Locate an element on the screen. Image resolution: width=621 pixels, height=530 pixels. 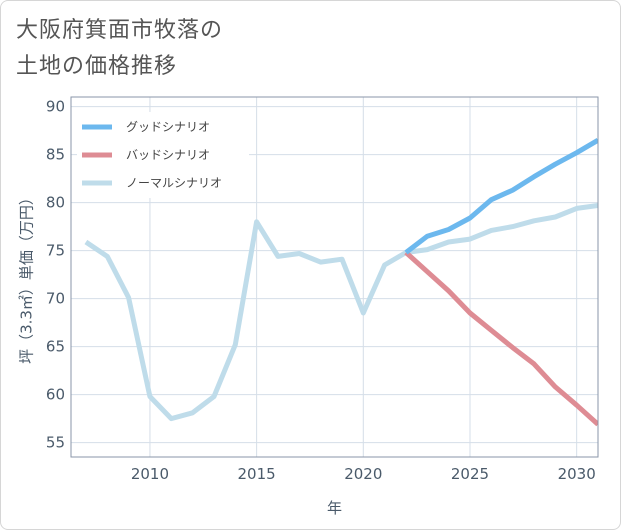
x-tick-label: 2015 is located at coordinates (257, 474).